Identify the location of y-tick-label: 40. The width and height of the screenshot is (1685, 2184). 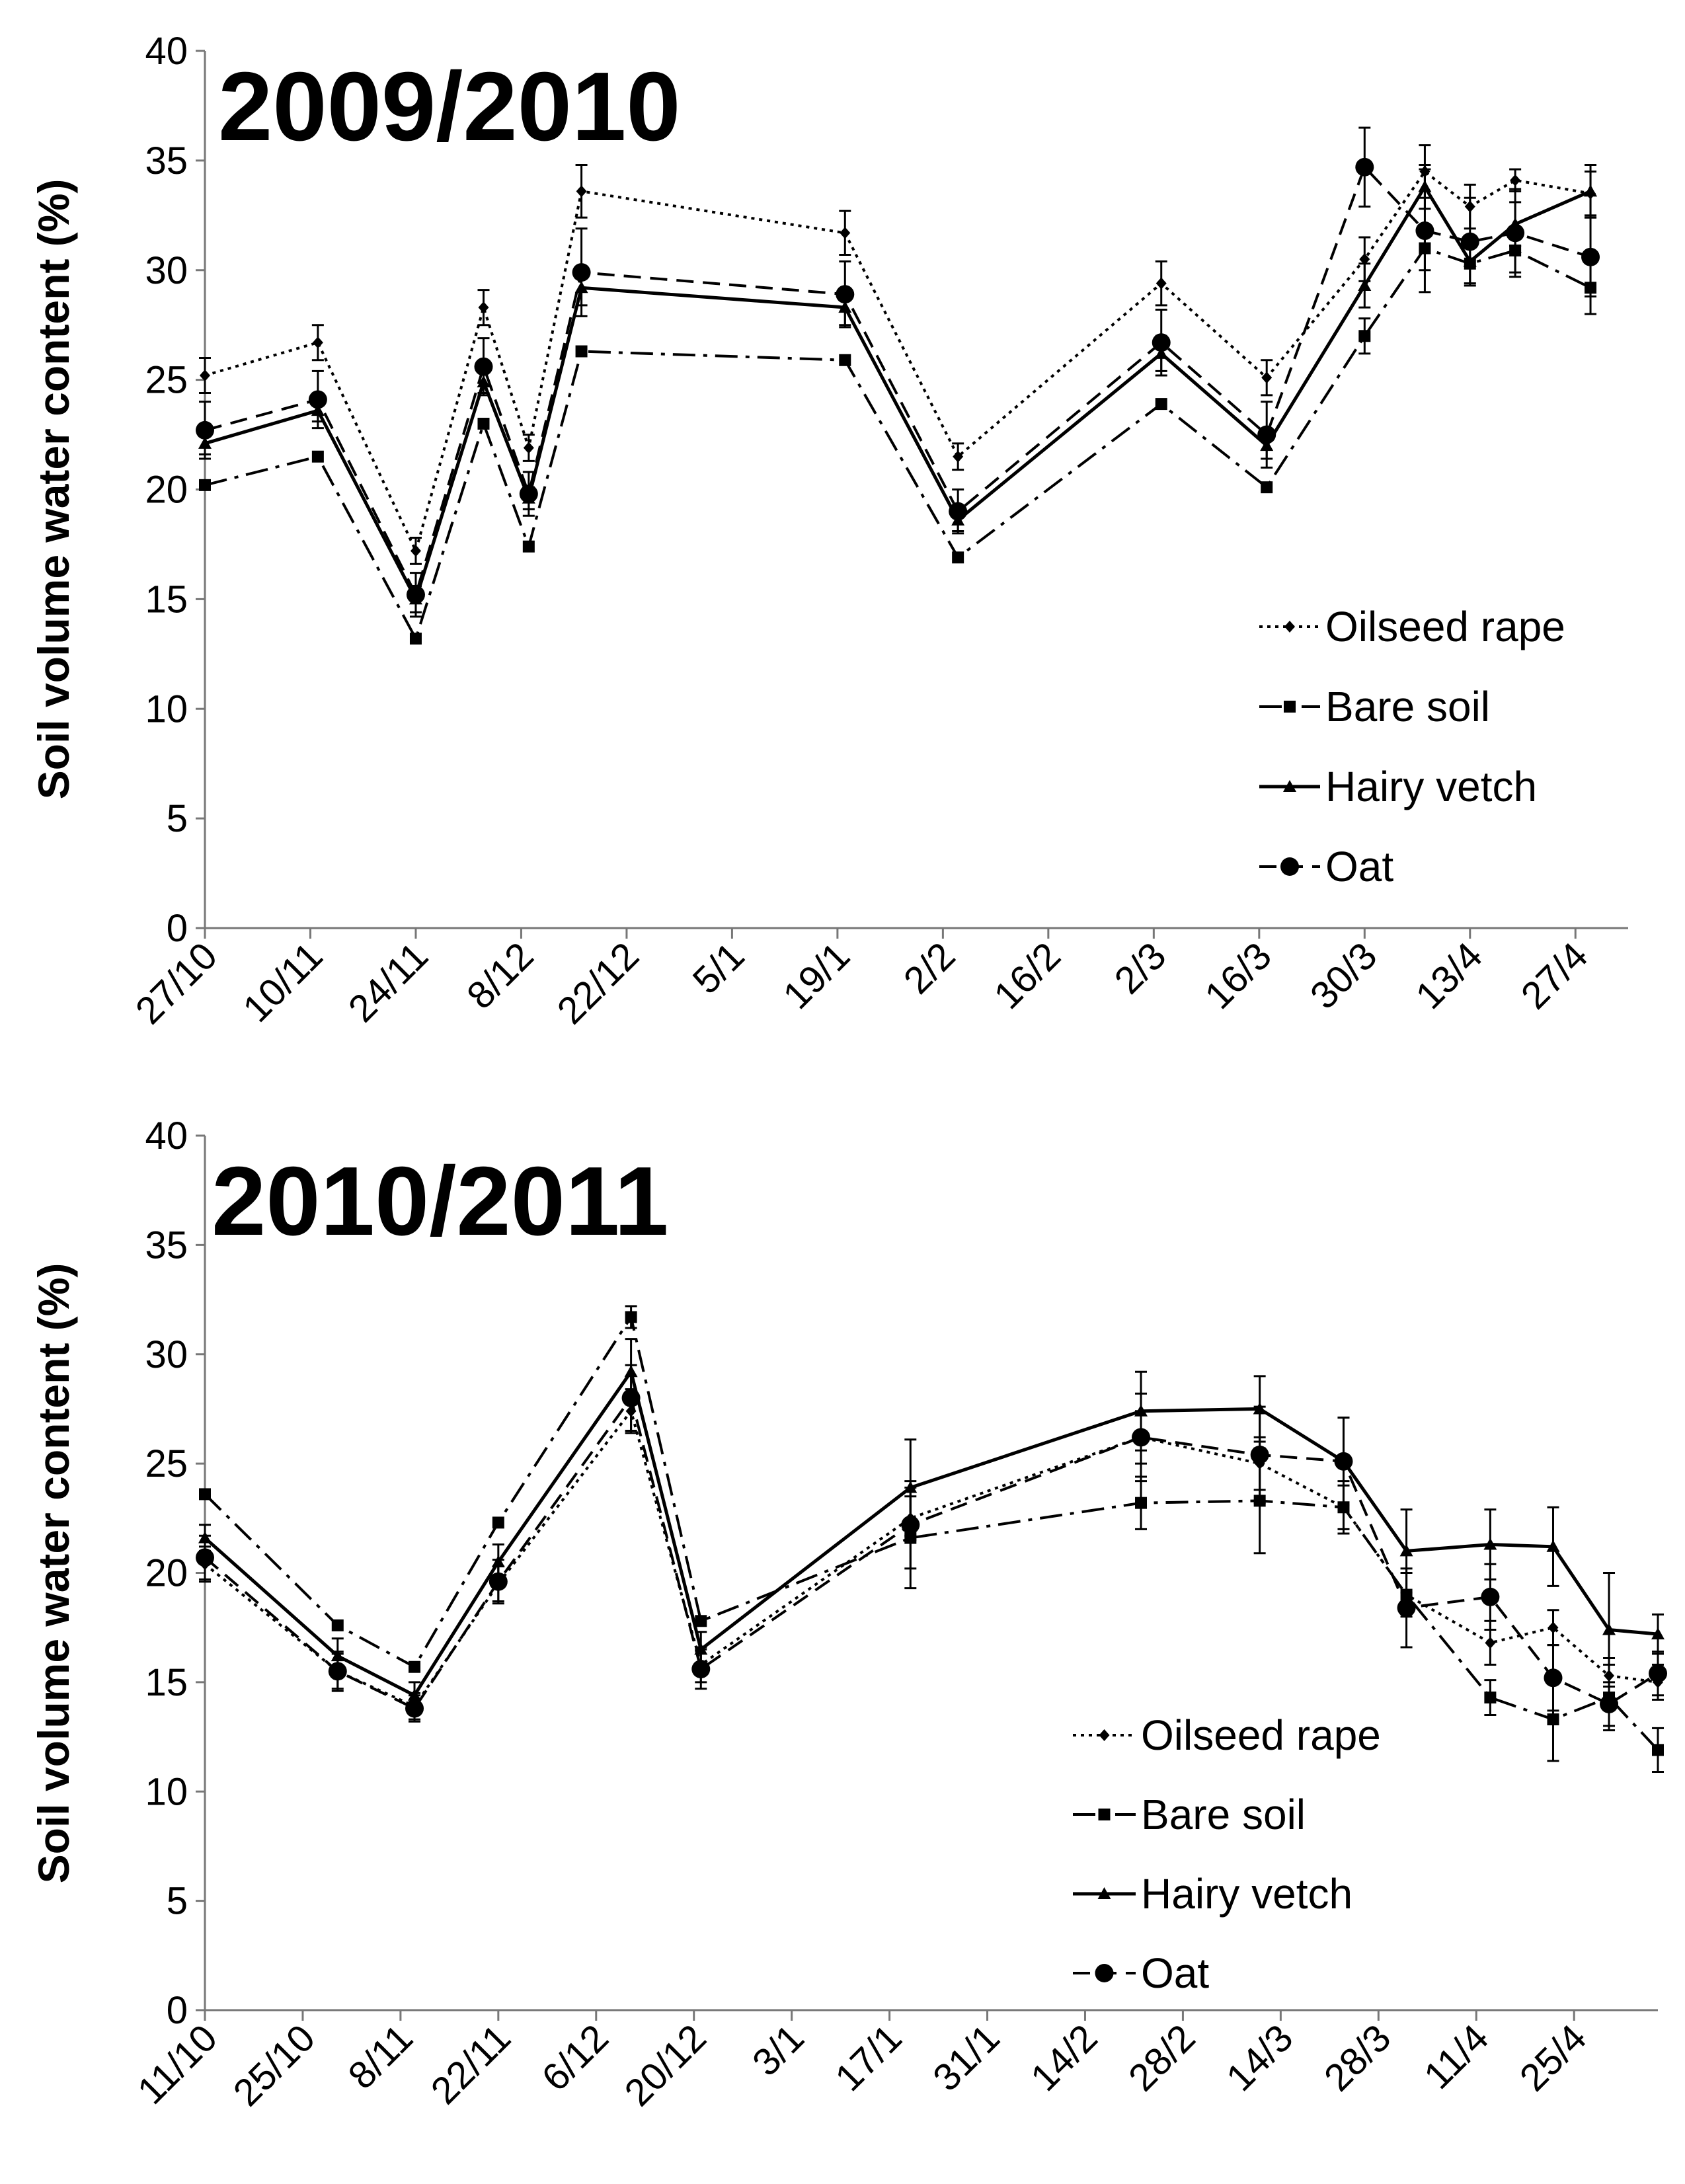
(166, 51).